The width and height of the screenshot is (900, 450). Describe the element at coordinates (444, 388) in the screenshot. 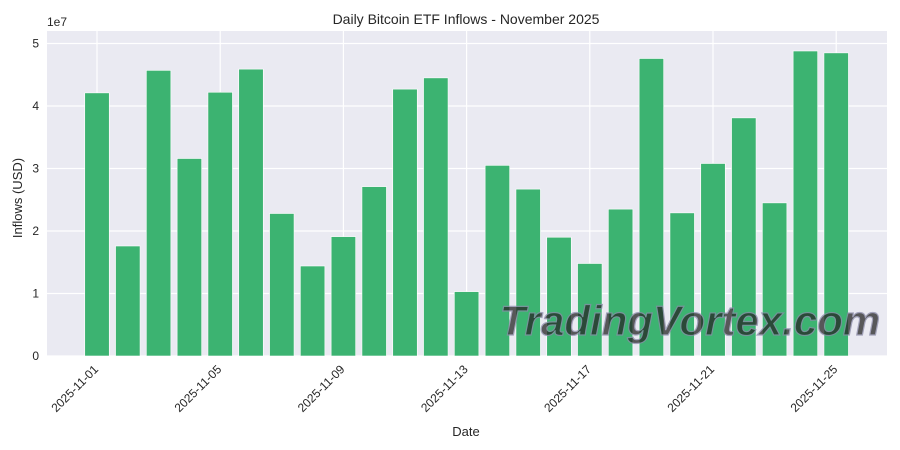

I see `x-tick-label: 2025-11-13` at that location.